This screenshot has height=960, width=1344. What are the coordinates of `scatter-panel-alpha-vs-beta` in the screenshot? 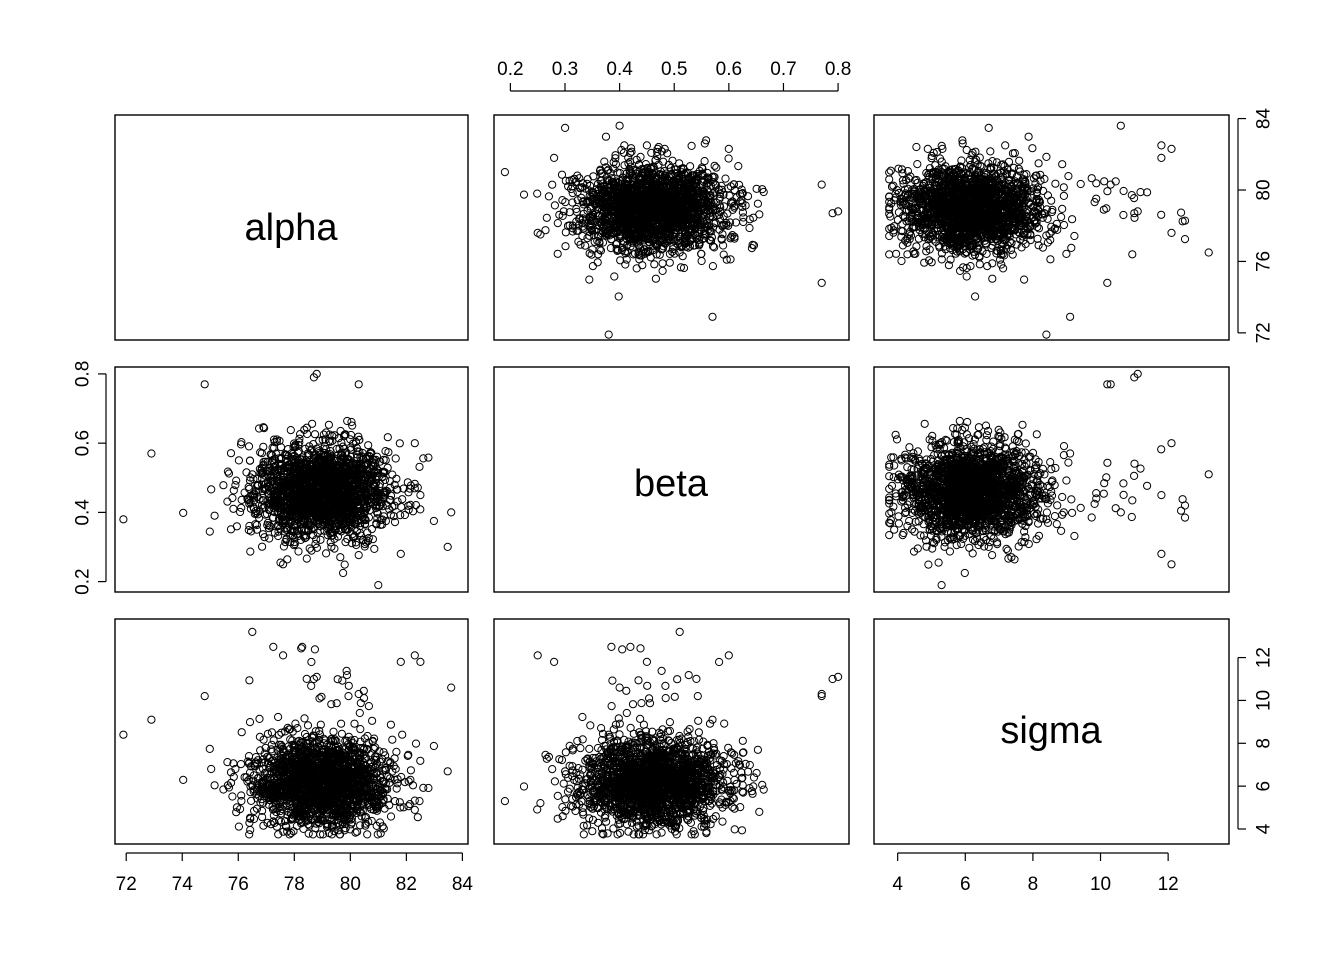 It's located at (671, 230).